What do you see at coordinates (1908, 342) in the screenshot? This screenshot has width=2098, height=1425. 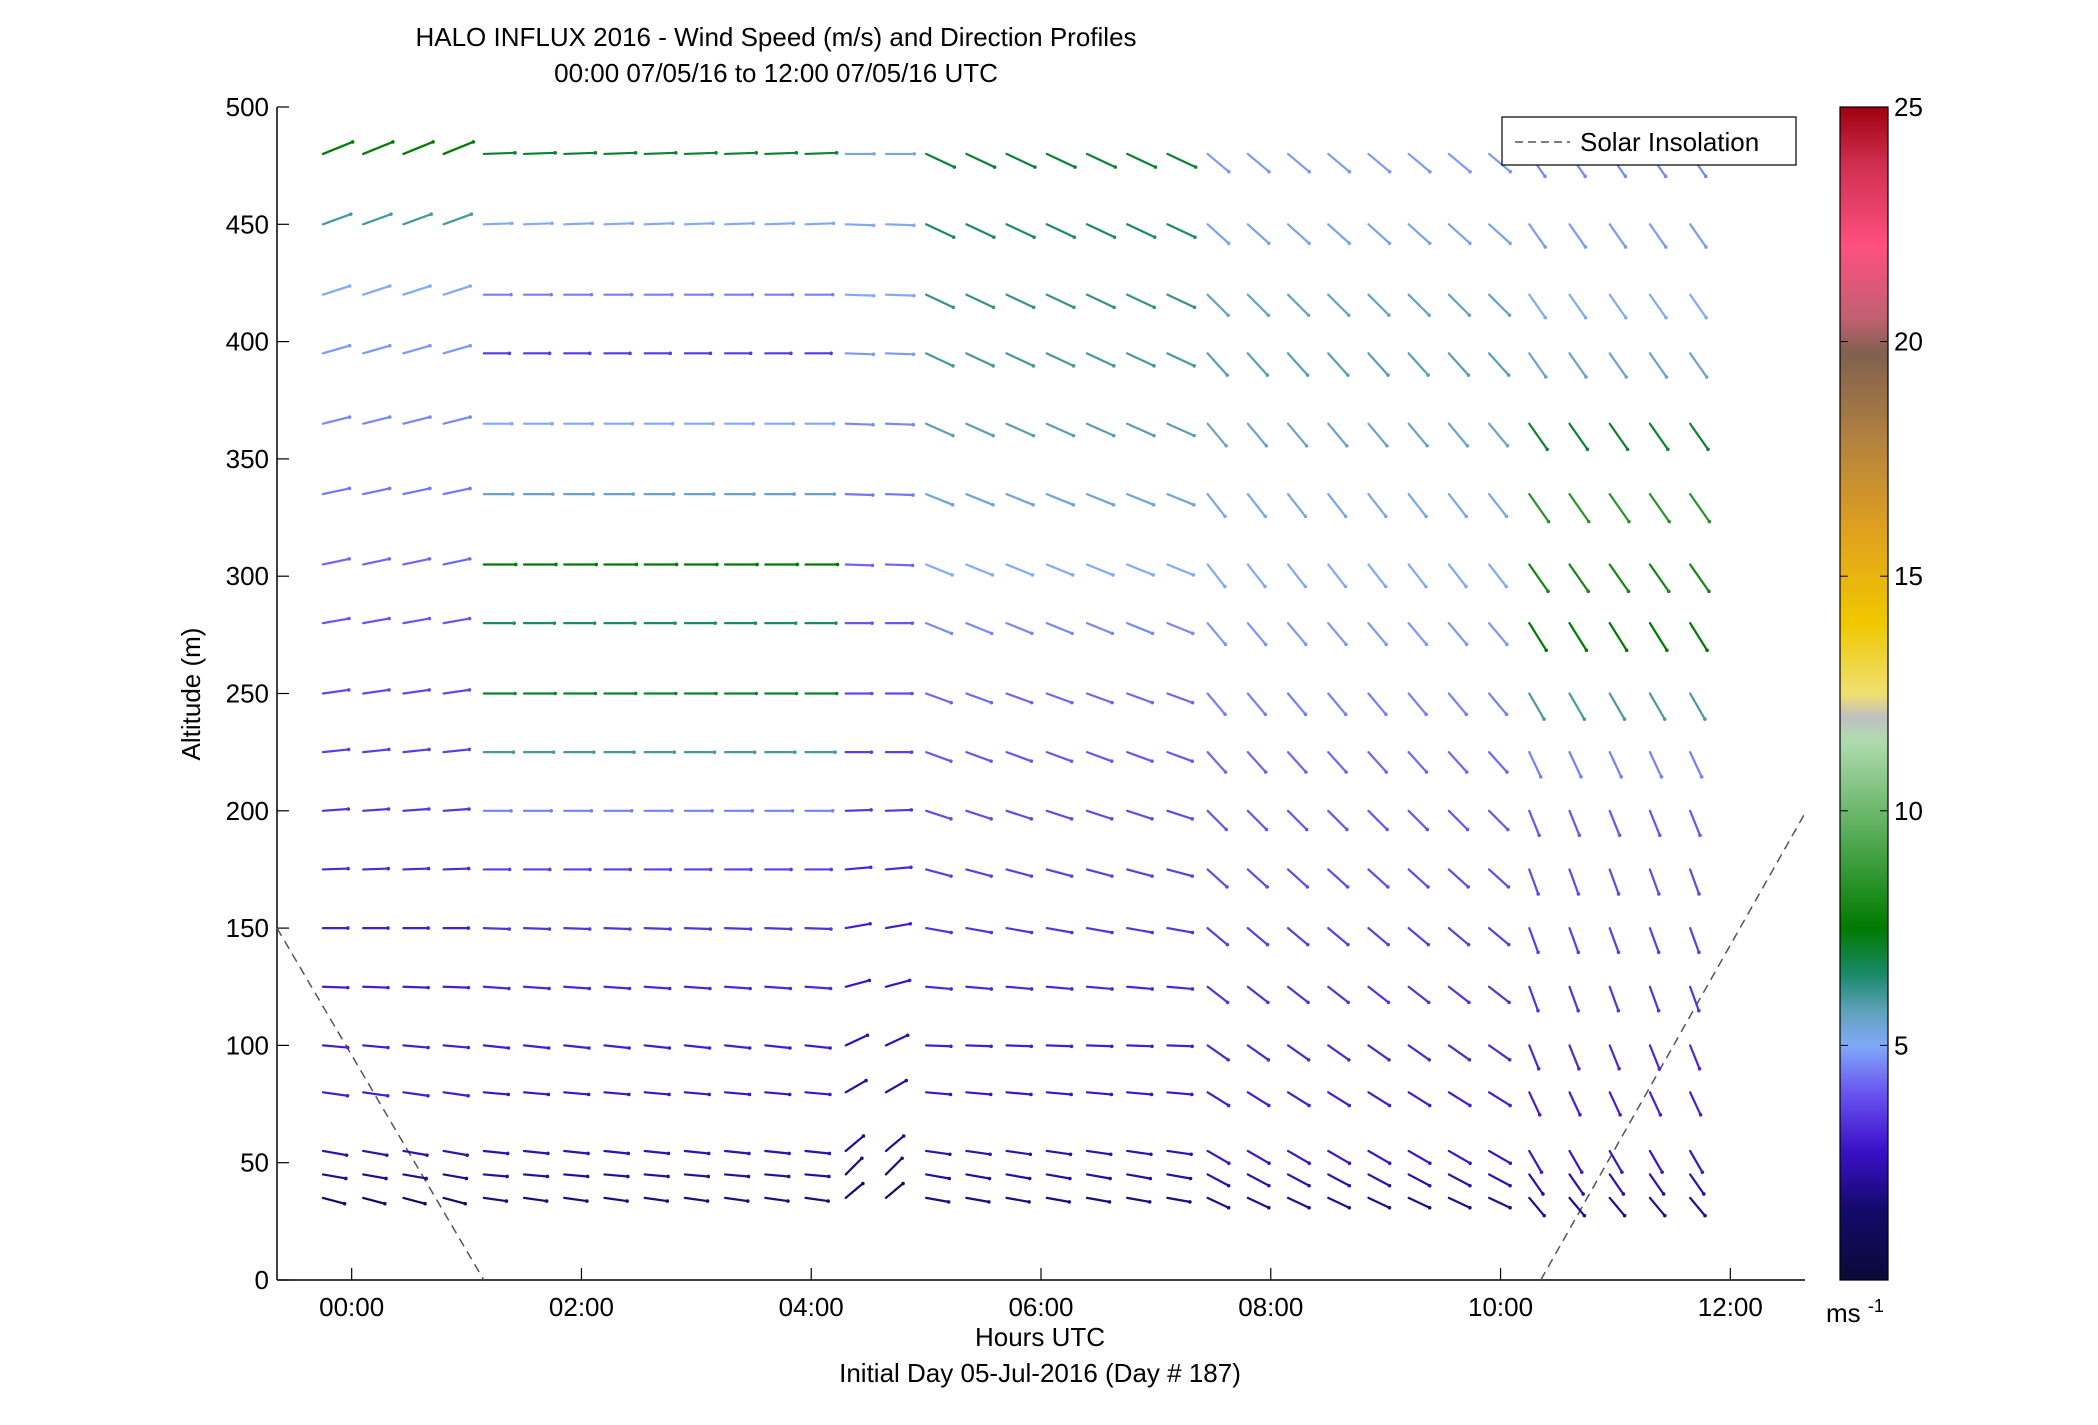 I see `colorbar-tick-label: 20` at bounding box center [1908, 342].